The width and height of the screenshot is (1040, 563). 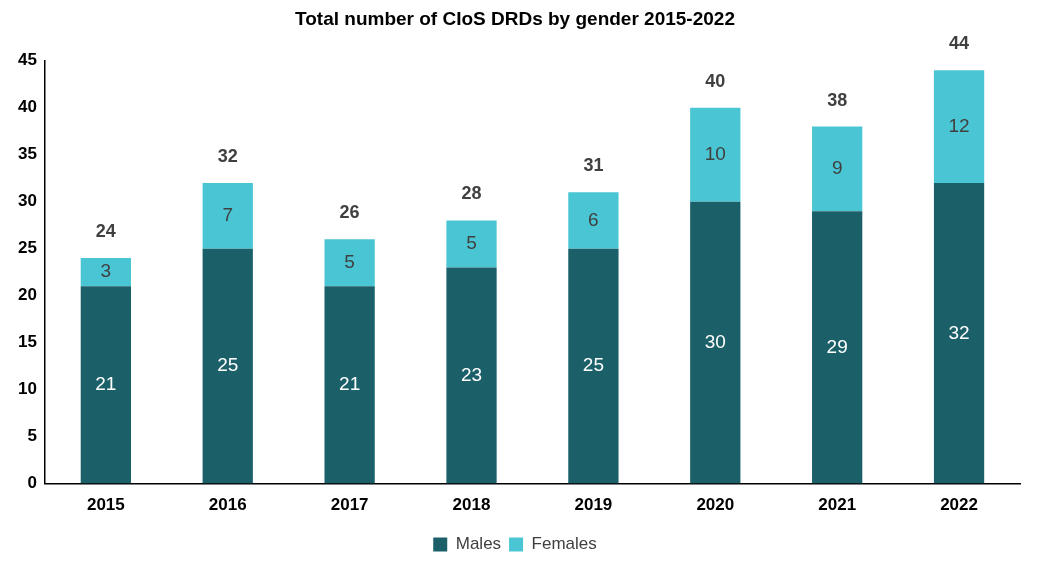 What do you see at coordinates (27, 342) in the screenshot?
I see `y-tick-label: 15` at bounding box center [27, 342].